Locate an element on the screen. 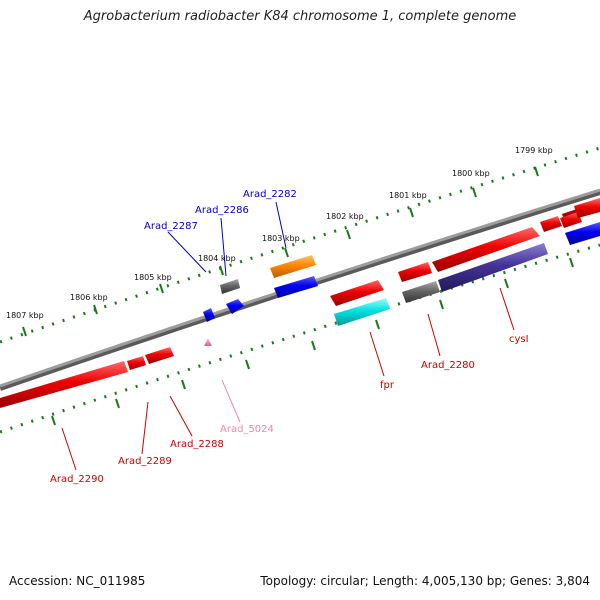  cds-arrow-cyan is located at coordinates (362, 312).